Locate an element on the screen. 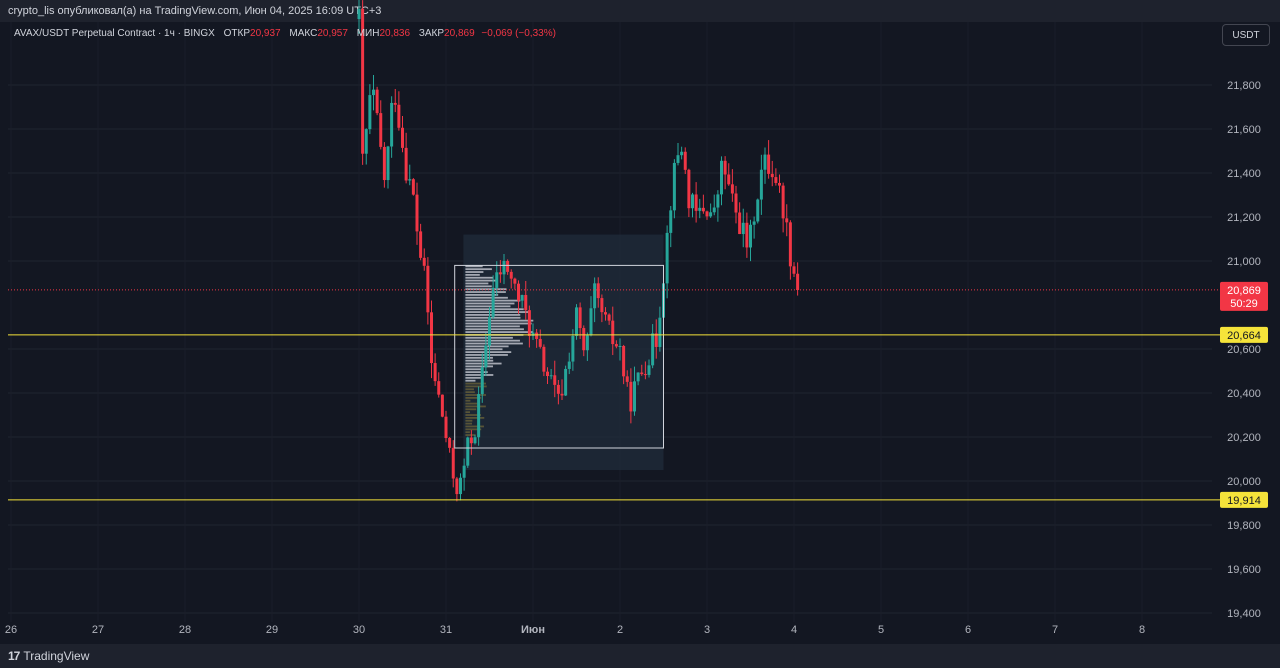 Image resolution: width=1280 pixels, height=668 pixels. bar-countdown-label: 50:29 is located at coordinates (1244, 304).